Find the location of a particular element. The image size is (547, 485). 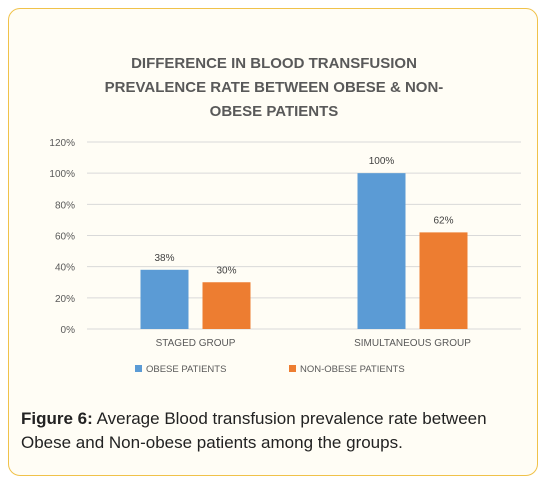

y-tick-label: 40% is located at coordinates (65, 268).